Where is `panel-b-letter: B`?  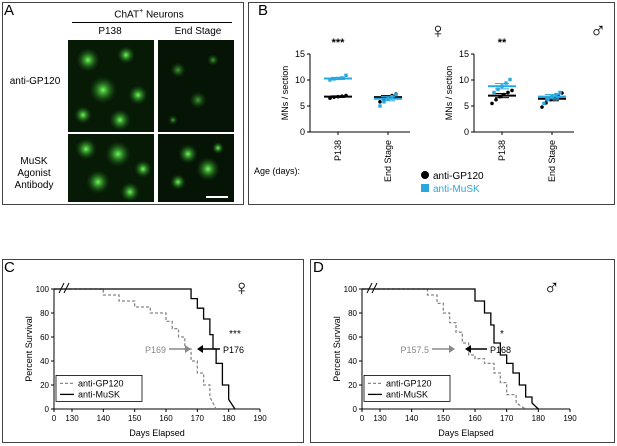 panel-b-letter: B is located at coordinates (263, 10).